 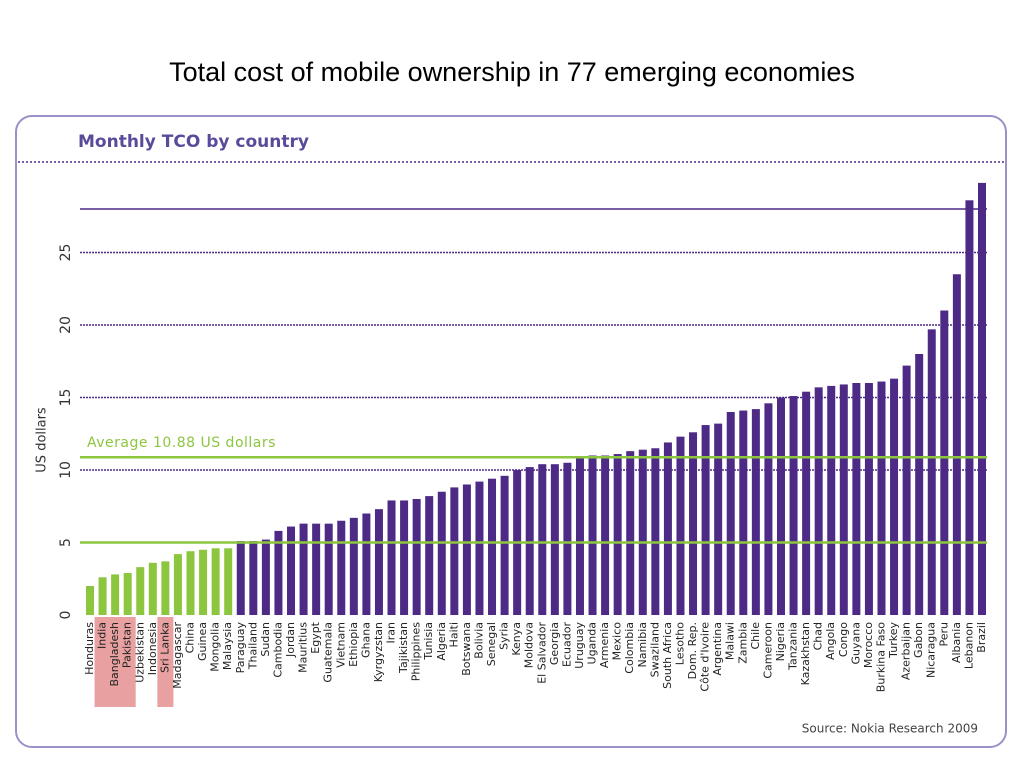 What do you see at coordinates (378, 652) in the screenshot?
I see `x-tick-label: Kyrgyzstan` at bounding box center [378, 652].